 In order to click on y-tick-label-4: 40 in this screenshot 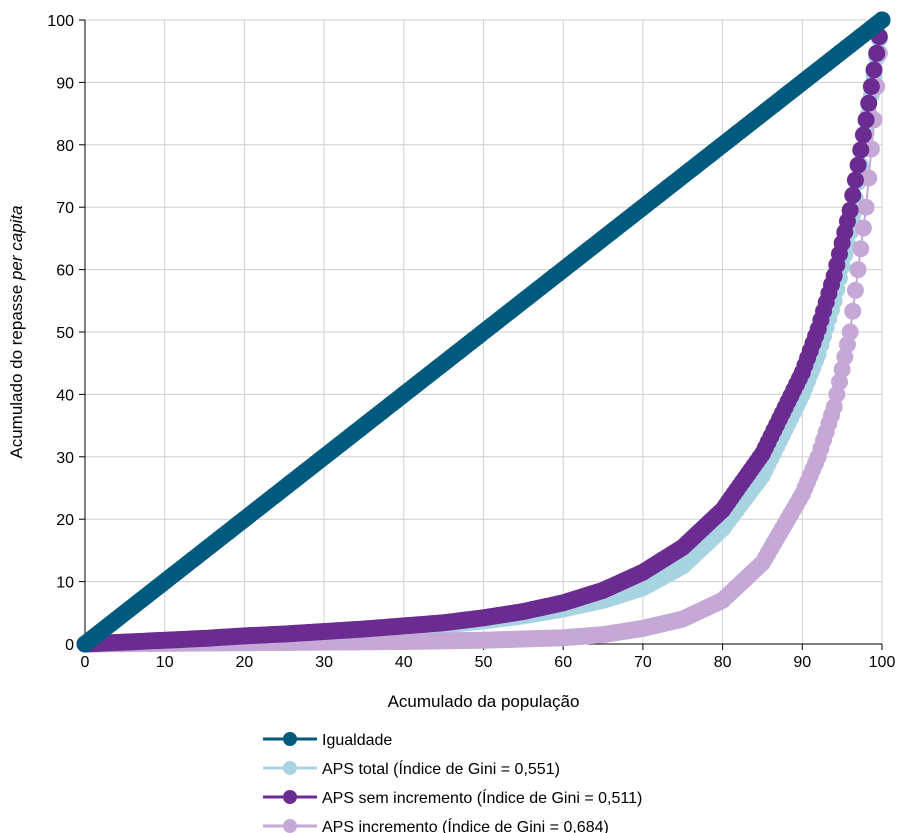, I will do `click(65, 395)`.